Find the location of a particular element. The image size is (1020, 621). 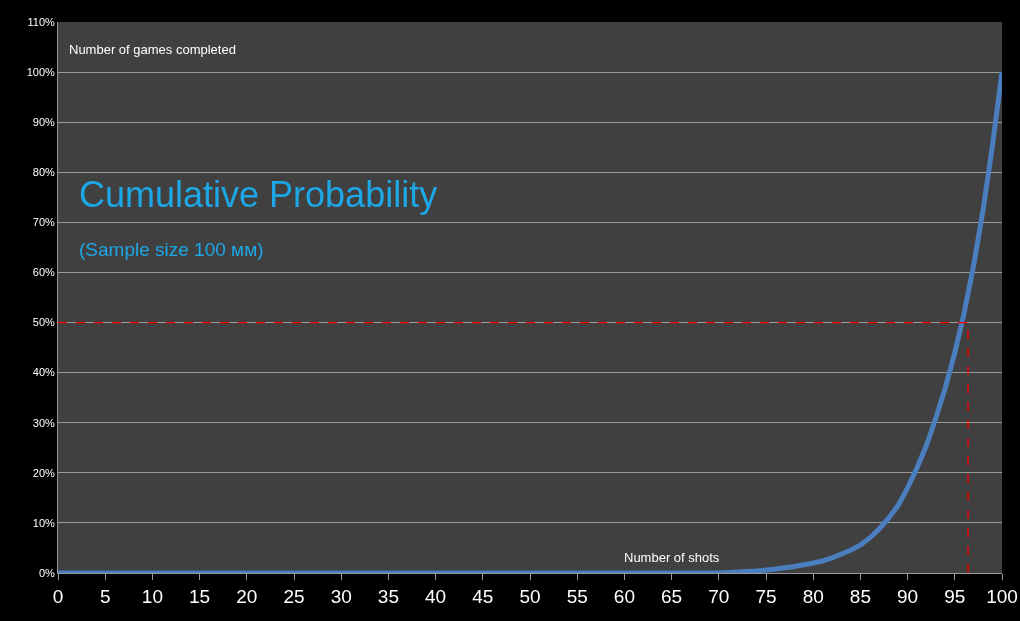

text: Cumulative Probability is located at coordinates (258, 194).